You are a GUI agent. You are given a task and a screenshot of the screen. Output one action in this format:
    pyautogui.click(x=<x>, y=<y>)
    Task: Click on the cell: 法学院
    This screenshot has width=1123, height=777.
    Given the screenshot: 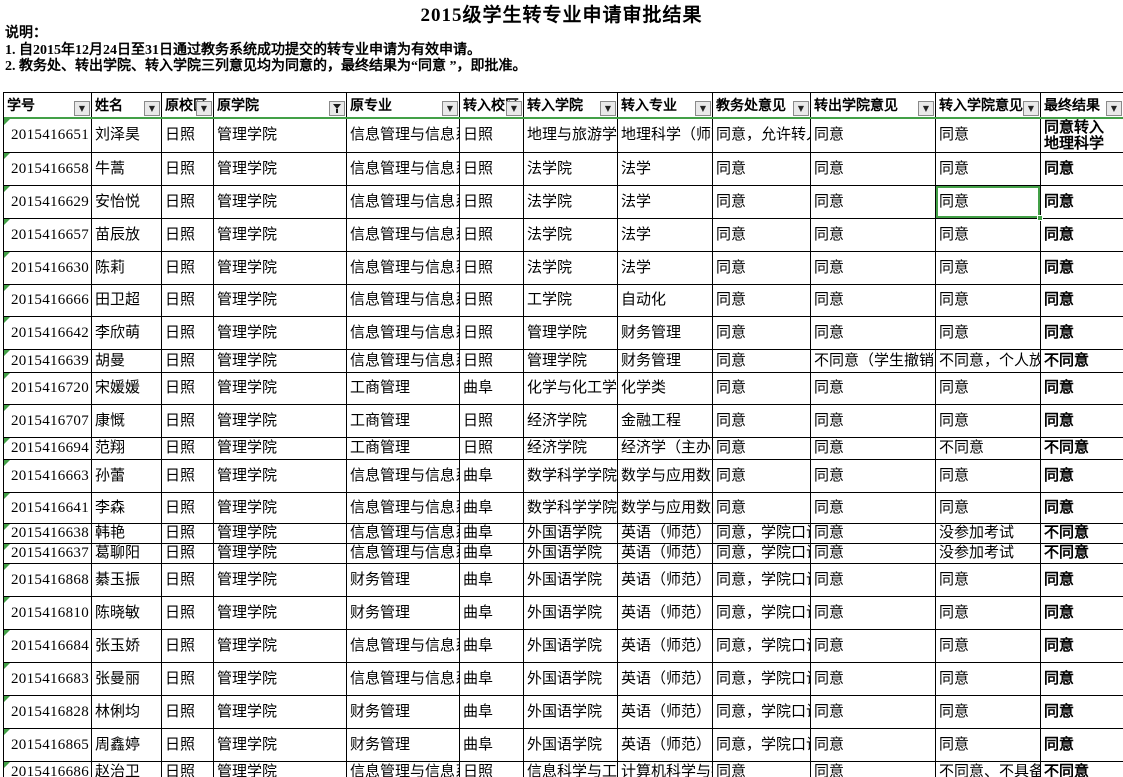 What is the action you would take?
    pyautogui.click(x=571, y=169)
    